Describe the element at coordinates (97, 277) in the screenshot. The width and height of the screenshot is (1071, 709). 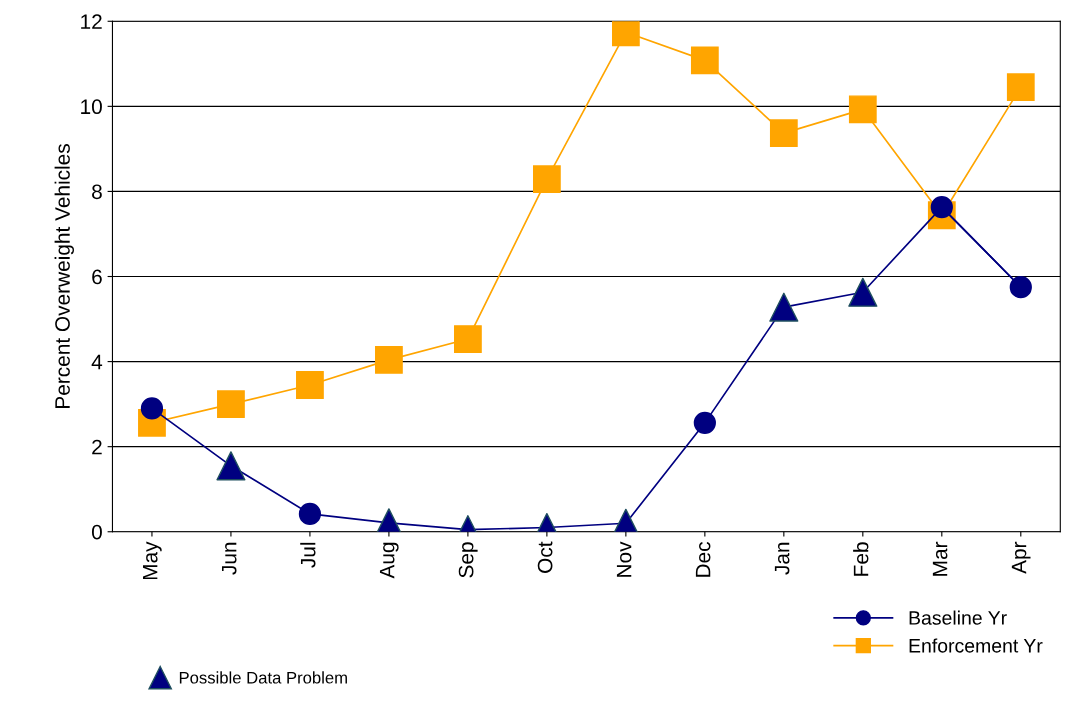
I see `y-tick-label: 6` at that location.